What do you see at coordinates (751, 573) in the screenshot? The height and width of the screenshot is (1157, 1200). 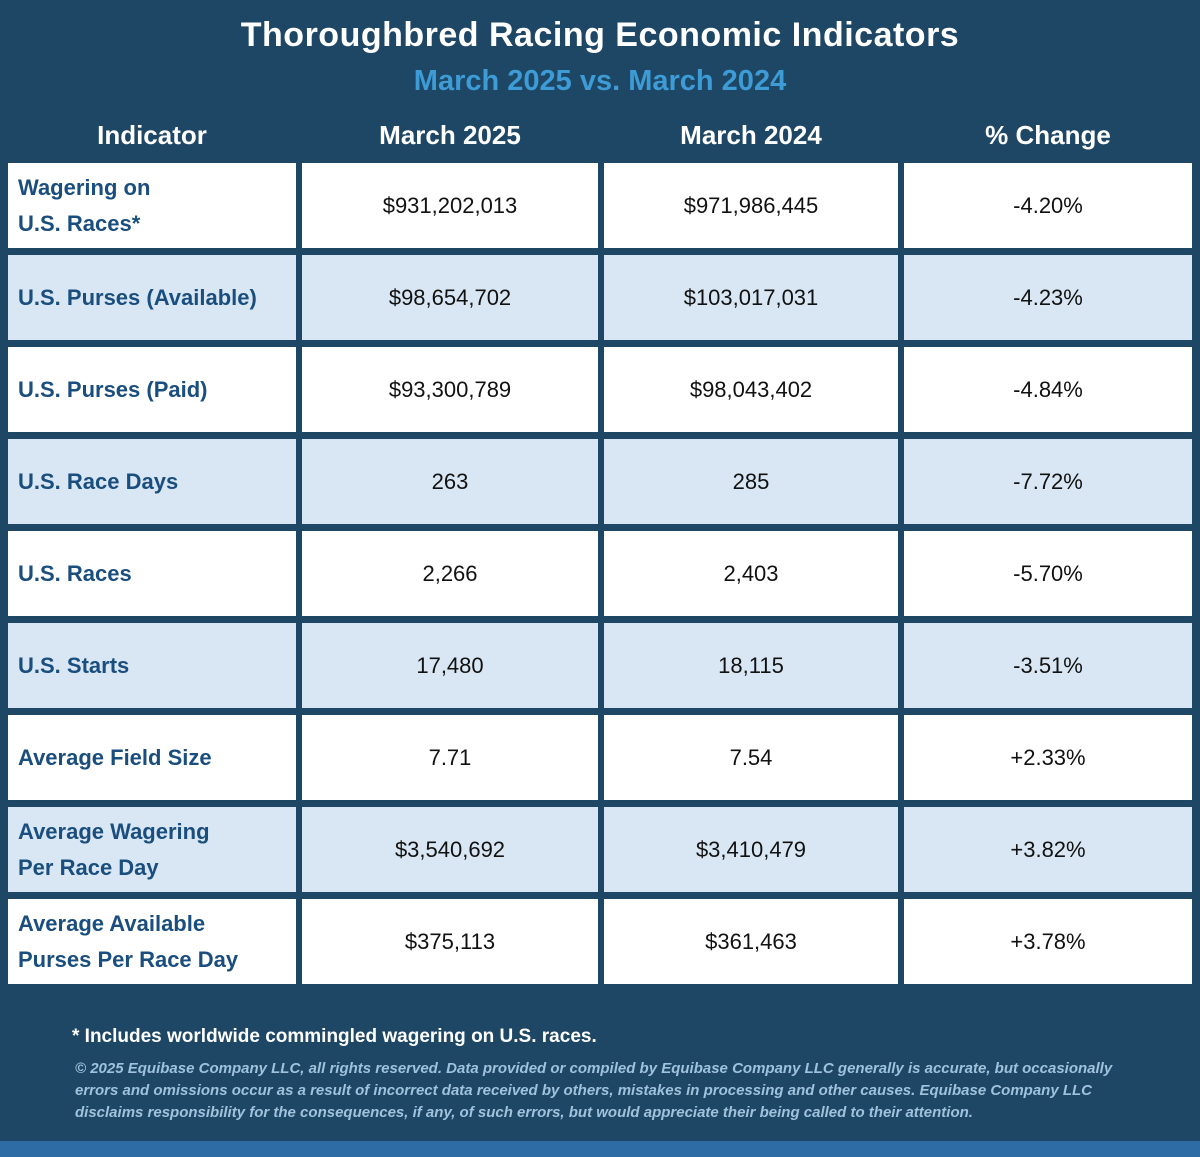 I see `value-cell: 2,403` at bounding box center [751, 573].